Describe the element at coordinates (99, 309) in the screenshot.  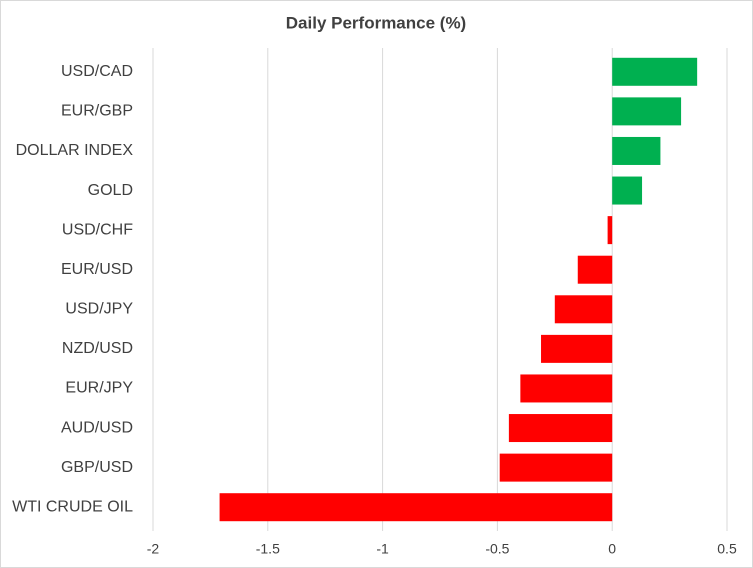
I see `y-tick-label: USD/JPY` at that location.